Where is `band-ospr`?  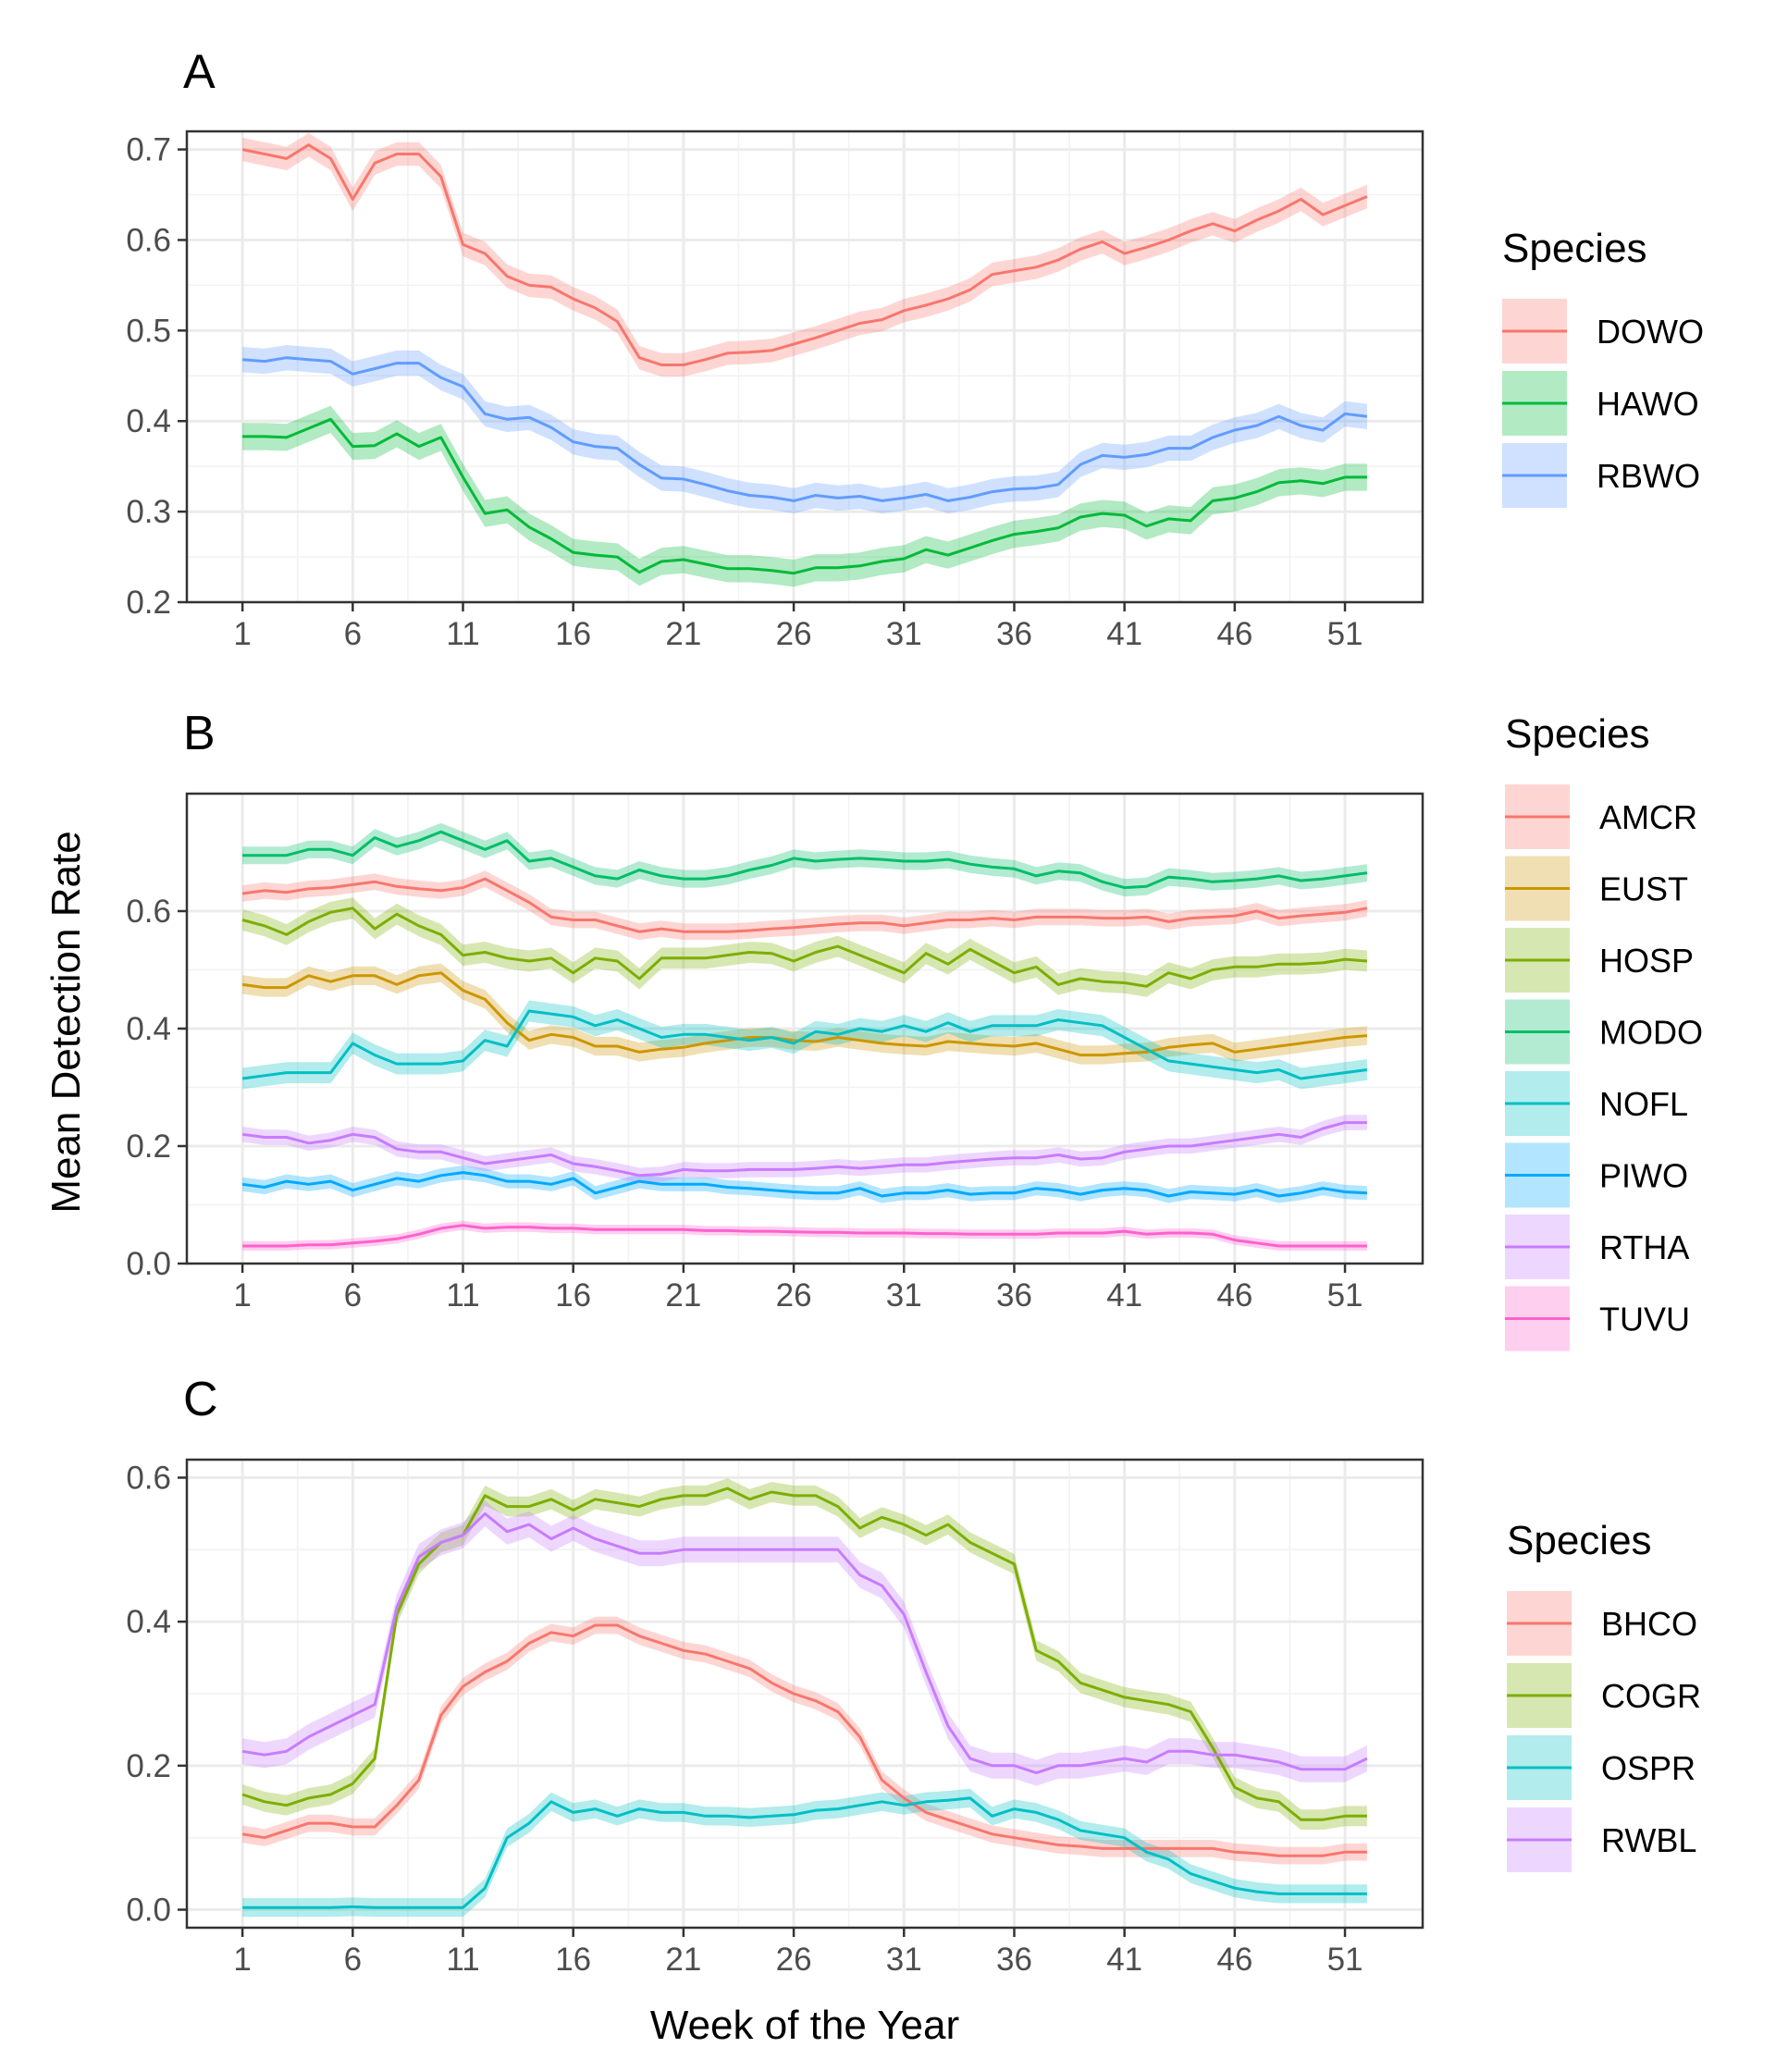 band-ospr is located at coordinates (805, 1853).